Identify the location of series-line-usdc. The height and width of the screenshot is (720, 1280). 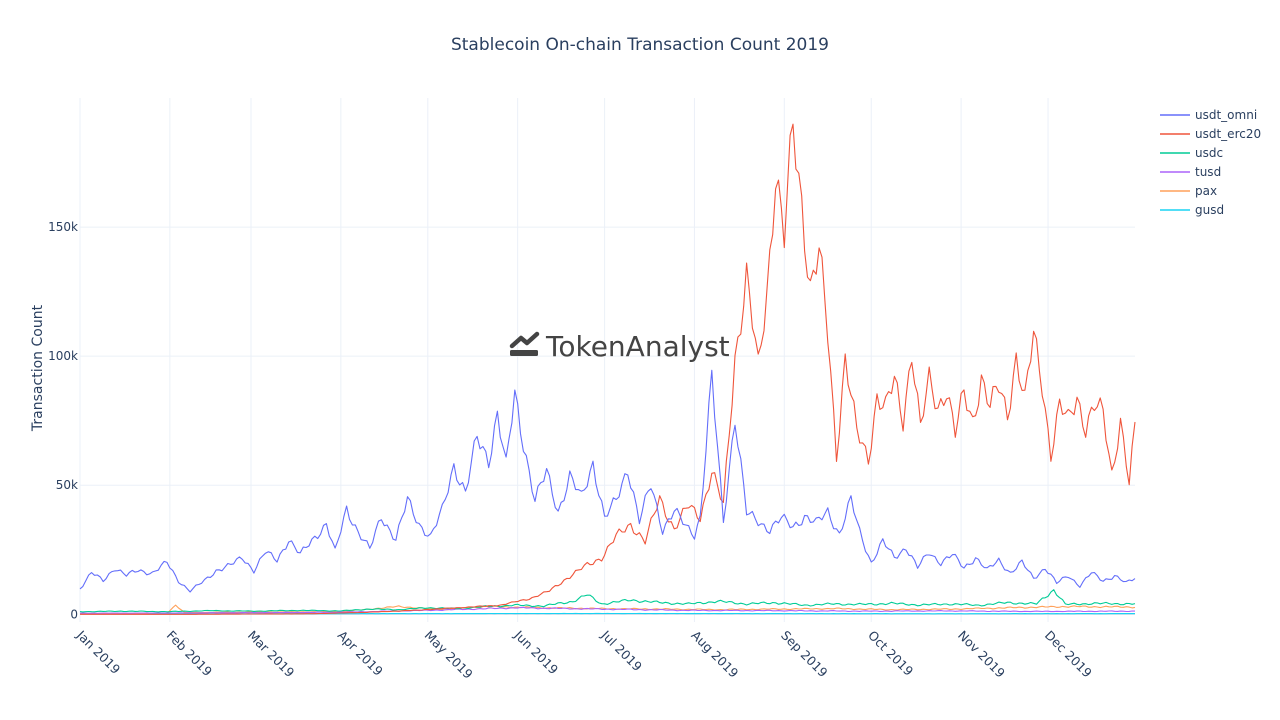
(607, 601).